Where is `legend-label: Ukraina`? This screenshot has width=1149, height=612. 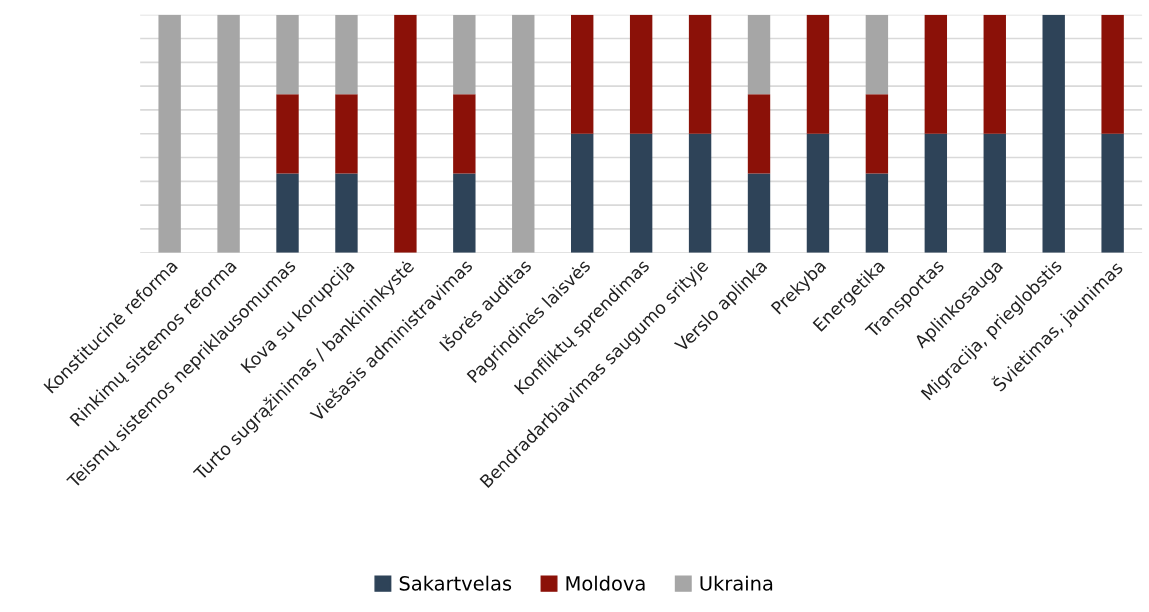
legend-label: Ukraina is located at coordinates (736, 583).